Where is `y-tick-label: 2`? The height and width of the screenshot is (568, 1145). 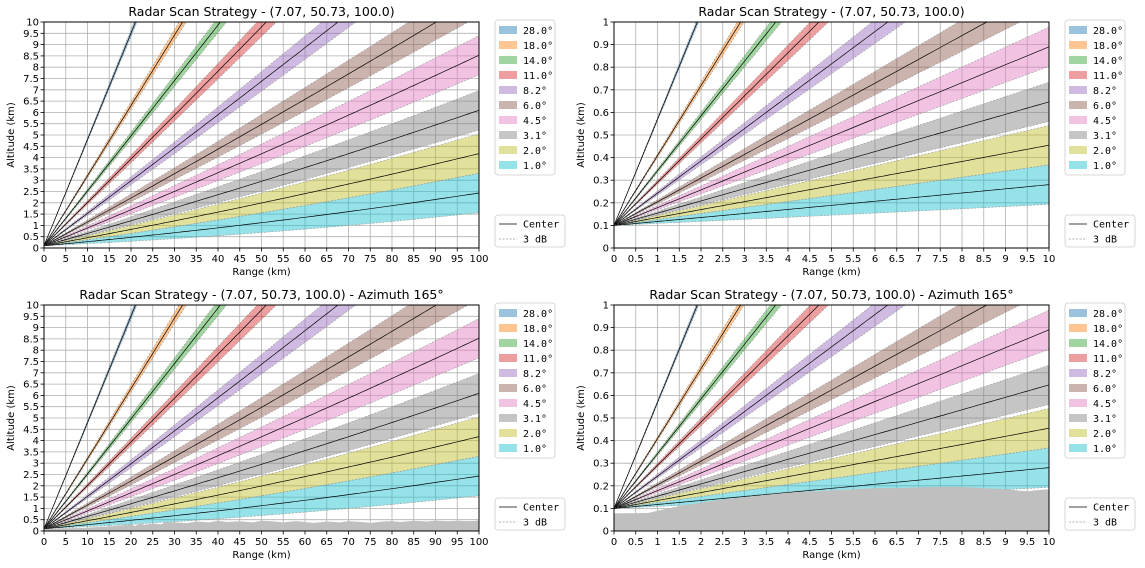
y-tick-label: 2 is located at coordinates (36, 486).